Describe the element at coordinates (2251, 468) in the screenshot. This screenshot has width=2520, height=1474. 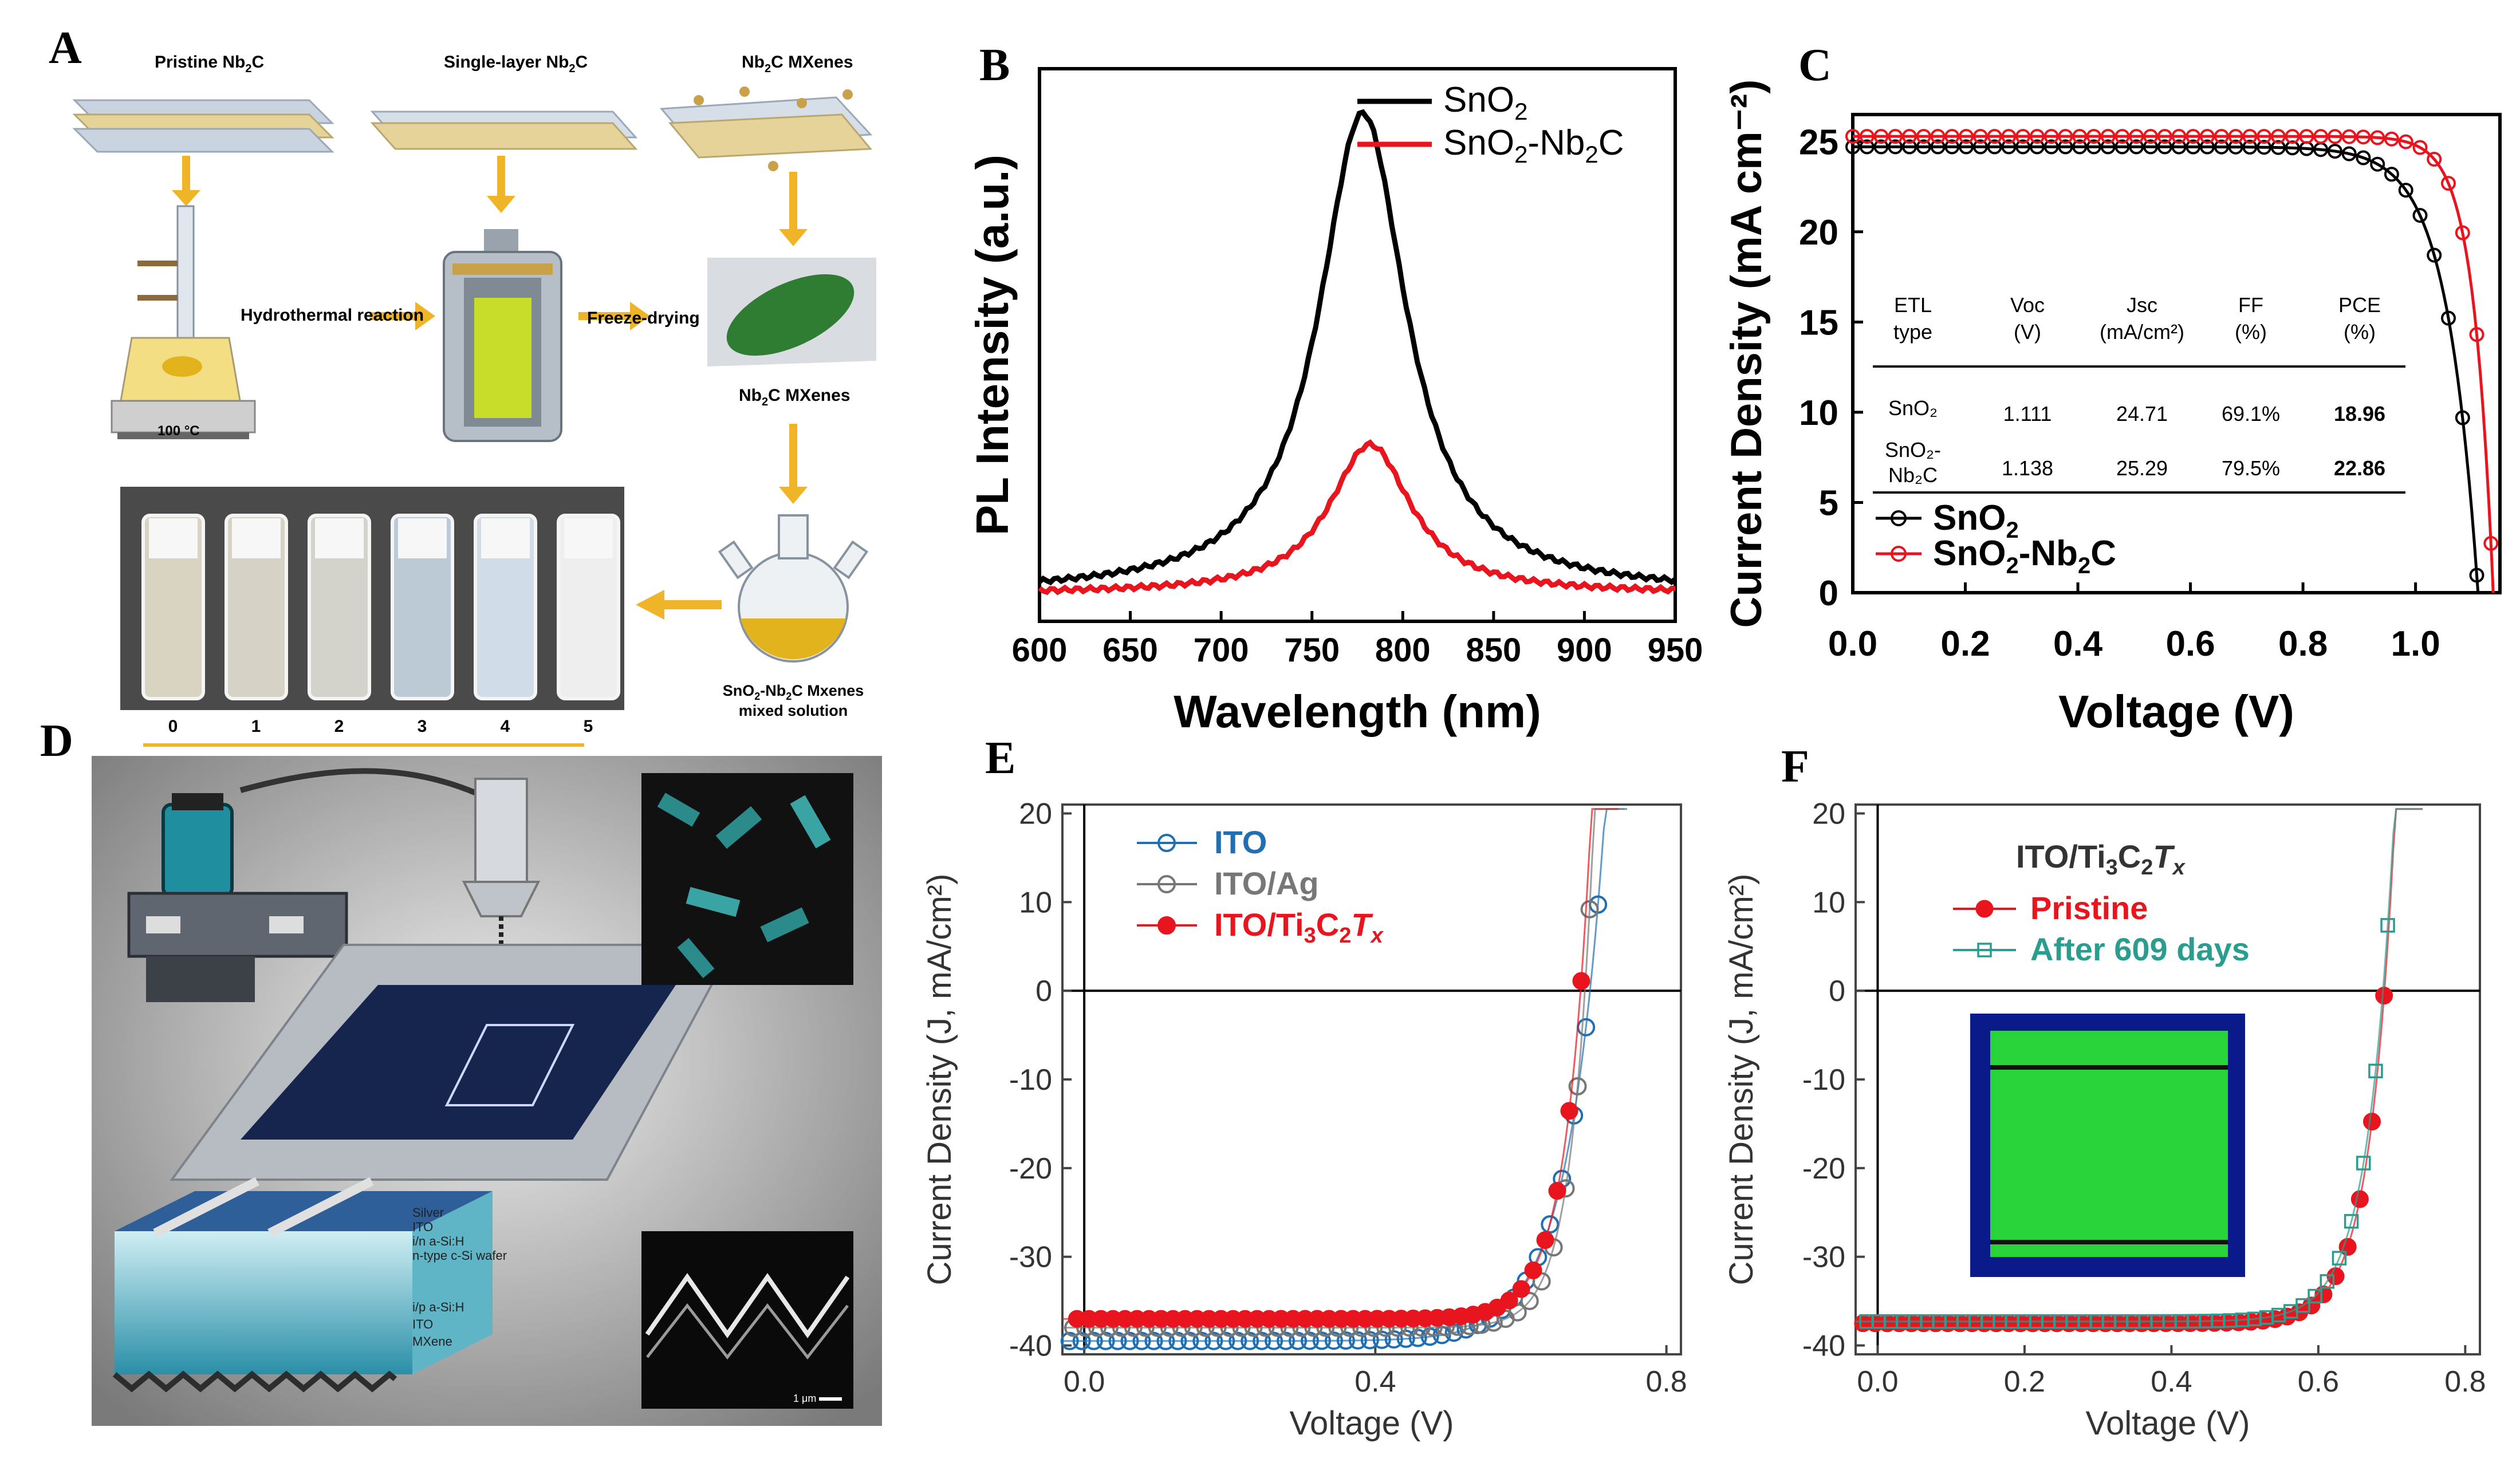
I see `table-cell: 79.5%` at that location.